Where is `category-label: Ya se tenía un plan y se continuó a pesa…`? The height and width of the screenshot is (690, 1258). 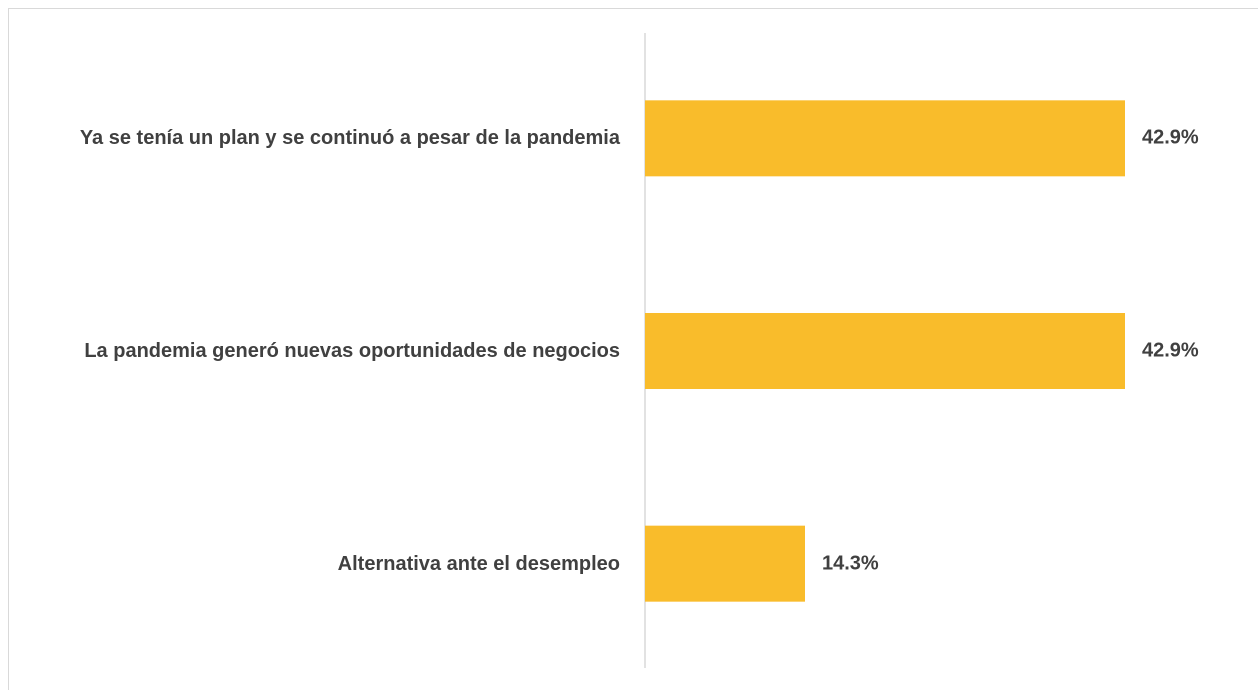 category-label: Ya se tenía un plan y se continuó a pesa… is located at coordinates (349, 138).